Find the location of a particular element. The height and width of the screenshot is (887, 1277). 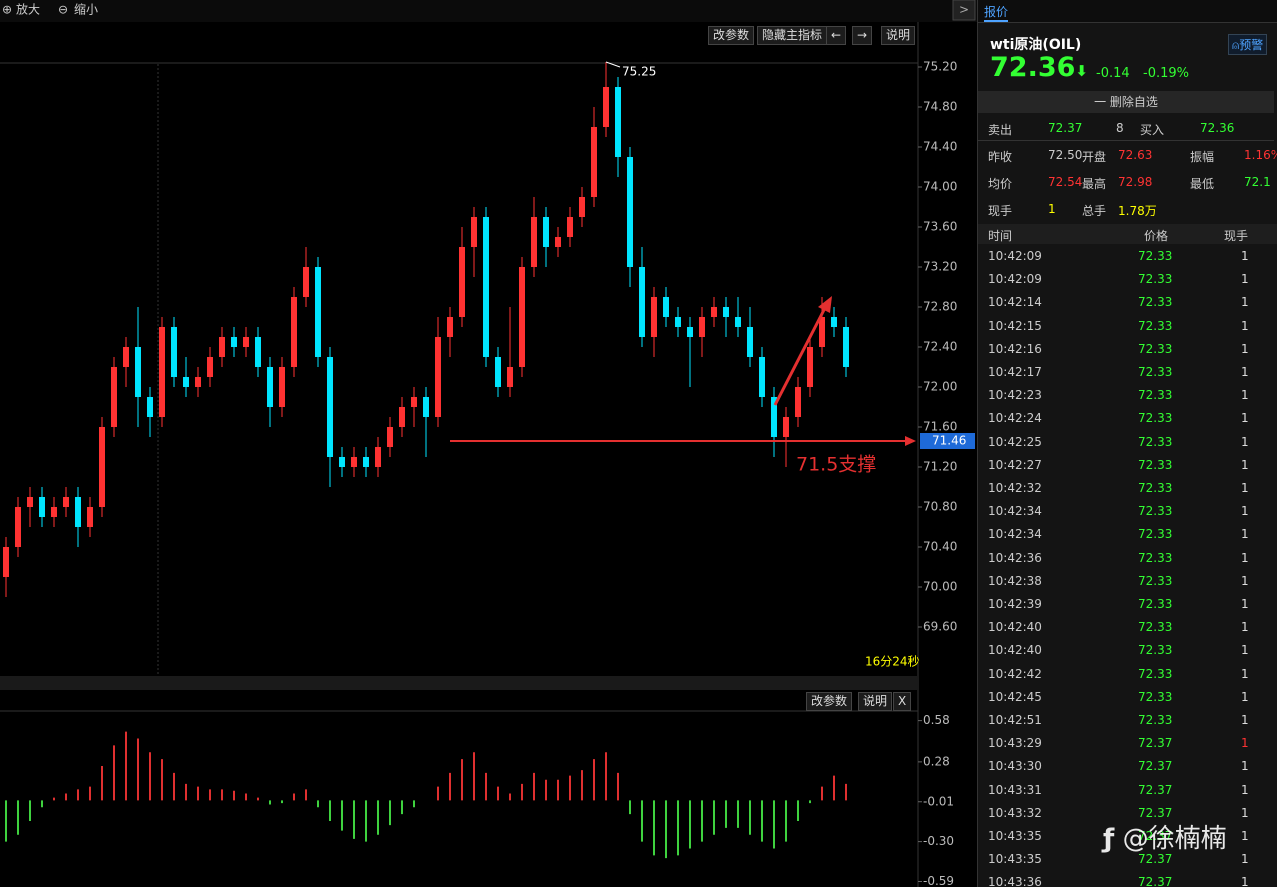

zoom-out: 缩小 is located at coordinates (86, 9).